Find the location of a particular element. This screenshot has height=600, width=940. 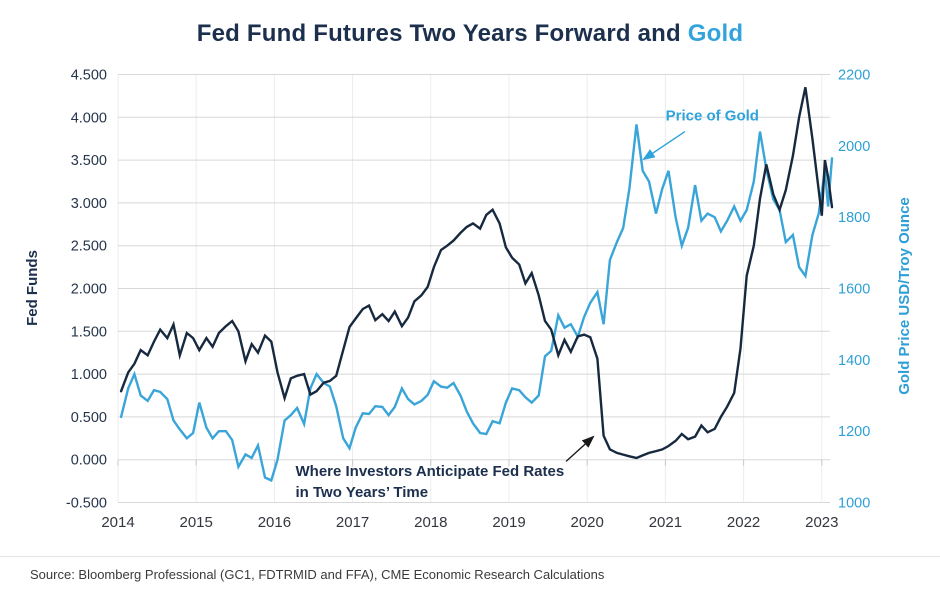

chart-title-gold: Gold is located at coordinates (715, 33).